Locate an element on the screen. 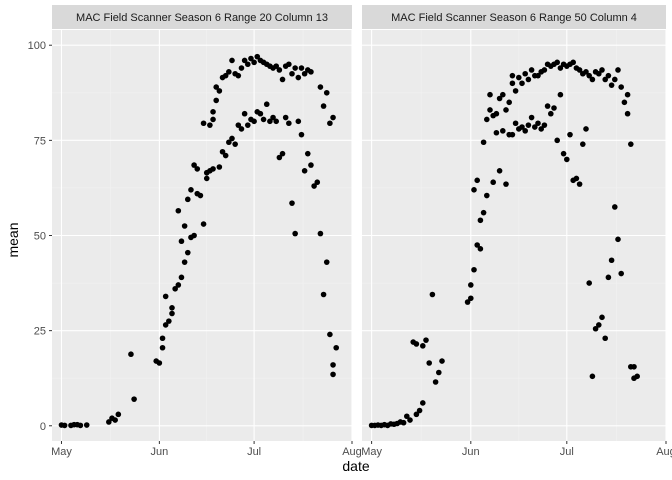 The width and height of the screenshot is (672, 480). y-tick-label: 75 is located at coordinates (40, 141).